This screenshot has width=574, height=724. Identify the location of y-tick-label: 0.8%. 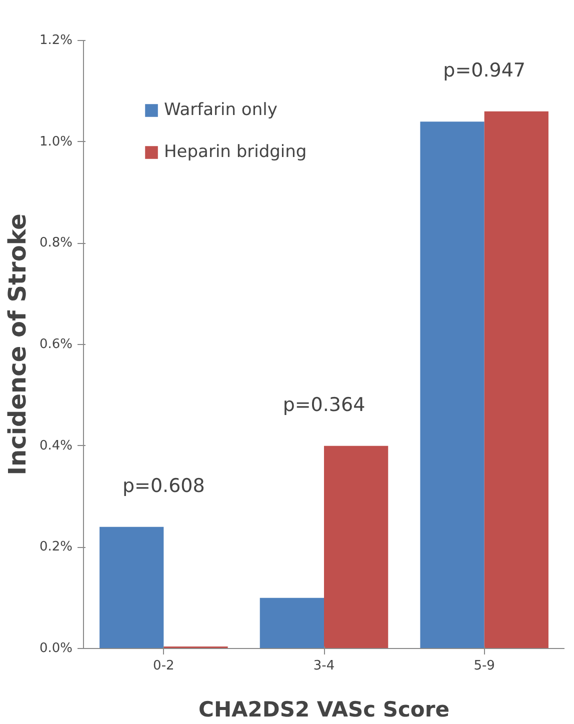
(56, 243).